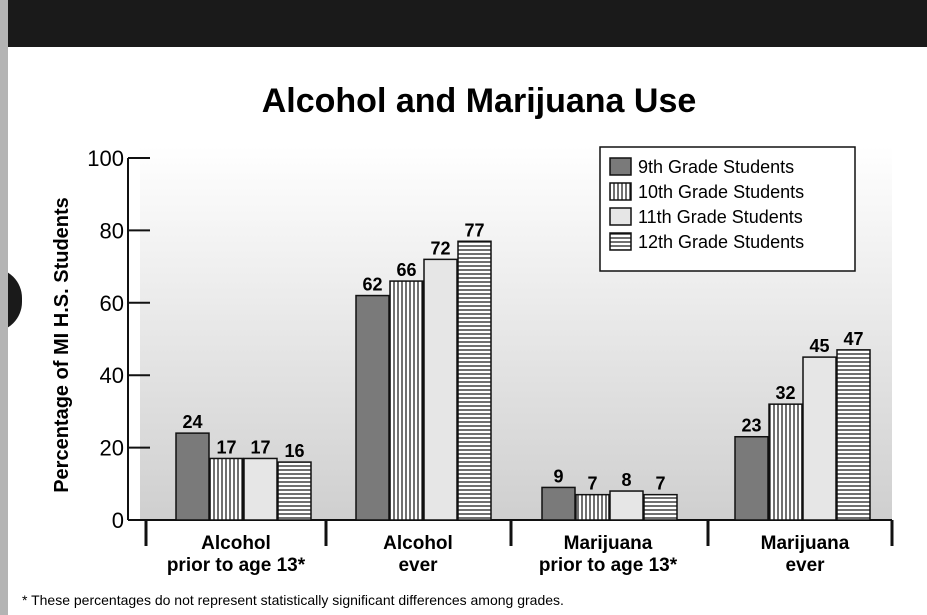 The width and height of the screenshot is (927, 615). What do you see at coordinates (785, 393) in the screenshot?
I see `data-label: 32` at bounding box center [785, 393].